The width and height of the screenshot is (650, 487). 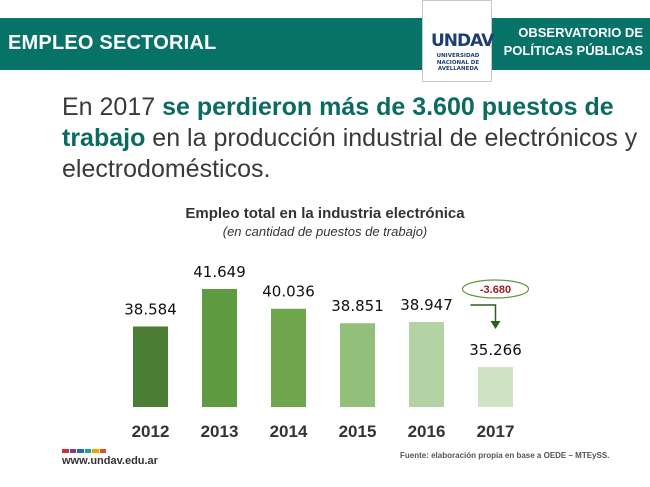 What do you see at coordinates (458, 69) in the screenshot?
I see `logo-line-3: AVELLANEDA` at bounding box center [458, 69].